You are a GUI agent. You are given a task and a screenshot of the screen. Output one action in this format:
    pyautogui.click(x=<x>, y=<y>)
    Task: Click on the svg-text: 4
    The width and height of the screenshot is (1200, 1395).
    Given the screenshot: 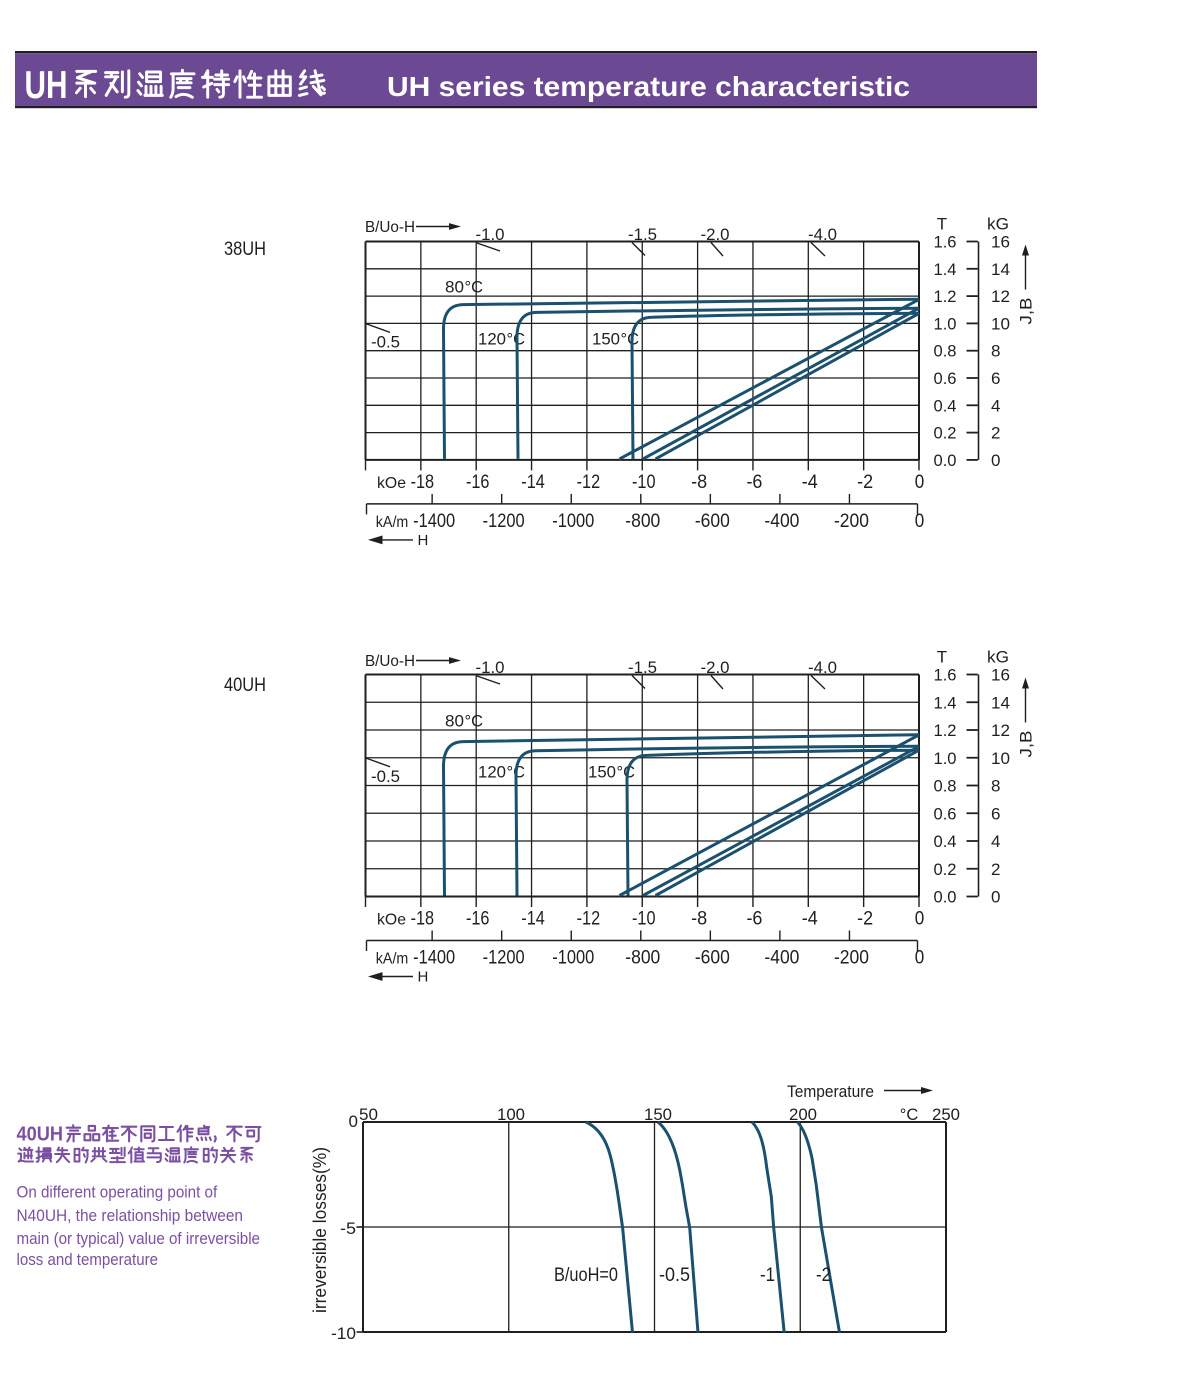 What is the action you would take?
    pyautogui.click(x=995, y=841)
    